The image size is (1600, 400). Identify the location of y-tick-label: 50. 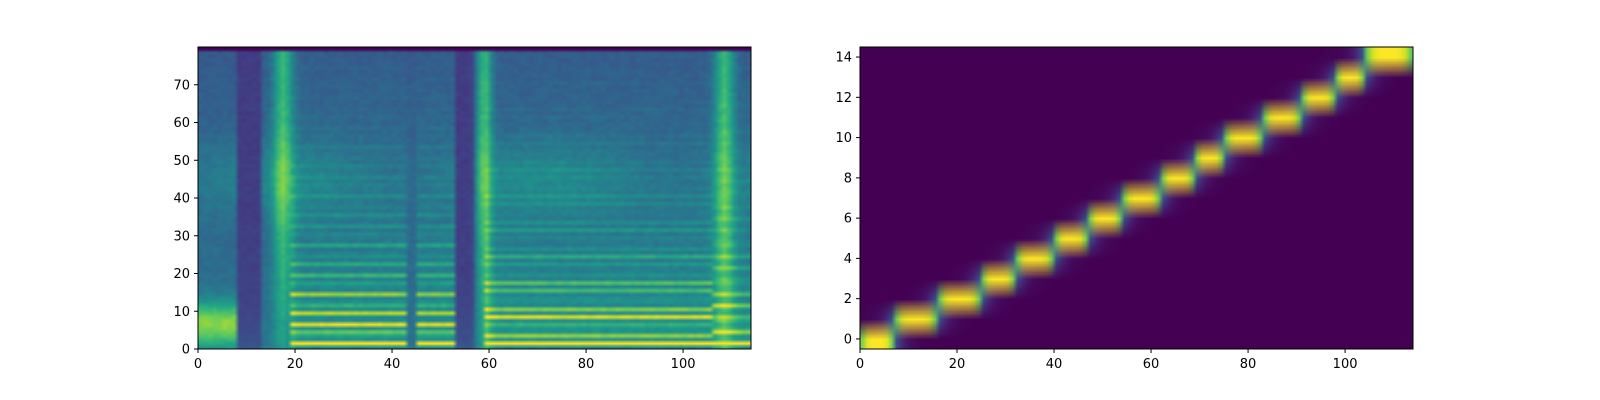
(181, 161).